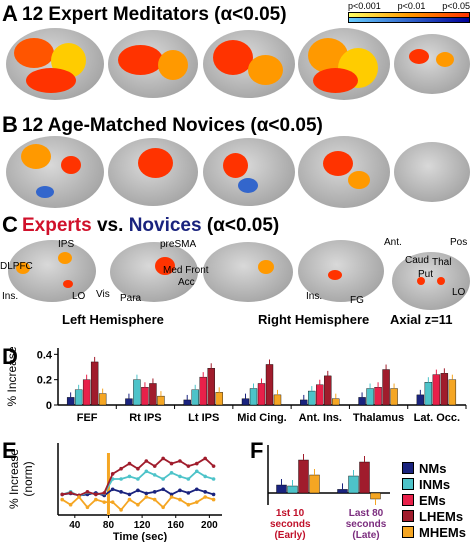  What do you see at coordinates (353, 484) in the screenshot?
I see `f-bar-inms` at bounding box center [353, 484].